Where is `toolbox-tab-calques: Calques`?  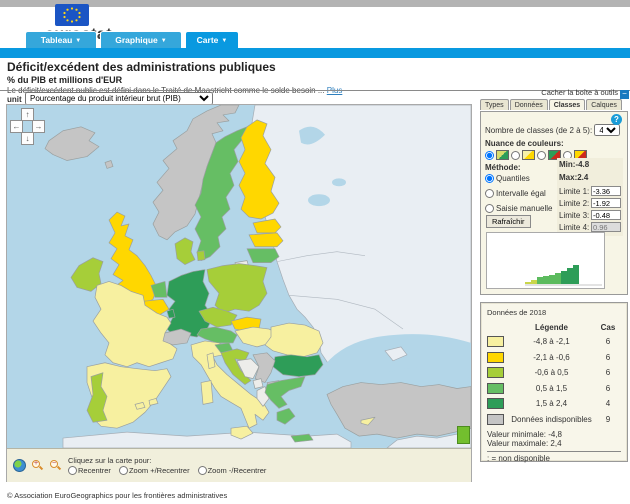
toolbox-tab-calques: Calques is located at coordinates (604, 104).